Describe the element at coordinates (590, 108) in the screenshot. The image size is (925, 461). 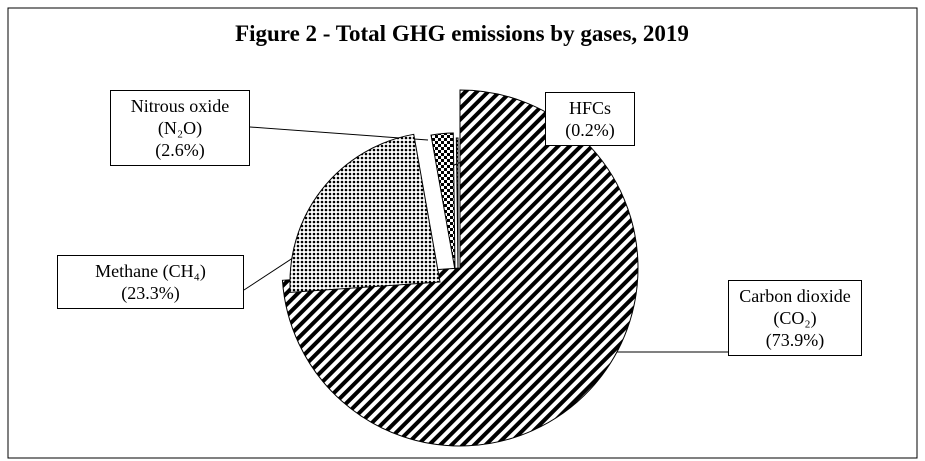
I see `category-label: HFCs` at that location.